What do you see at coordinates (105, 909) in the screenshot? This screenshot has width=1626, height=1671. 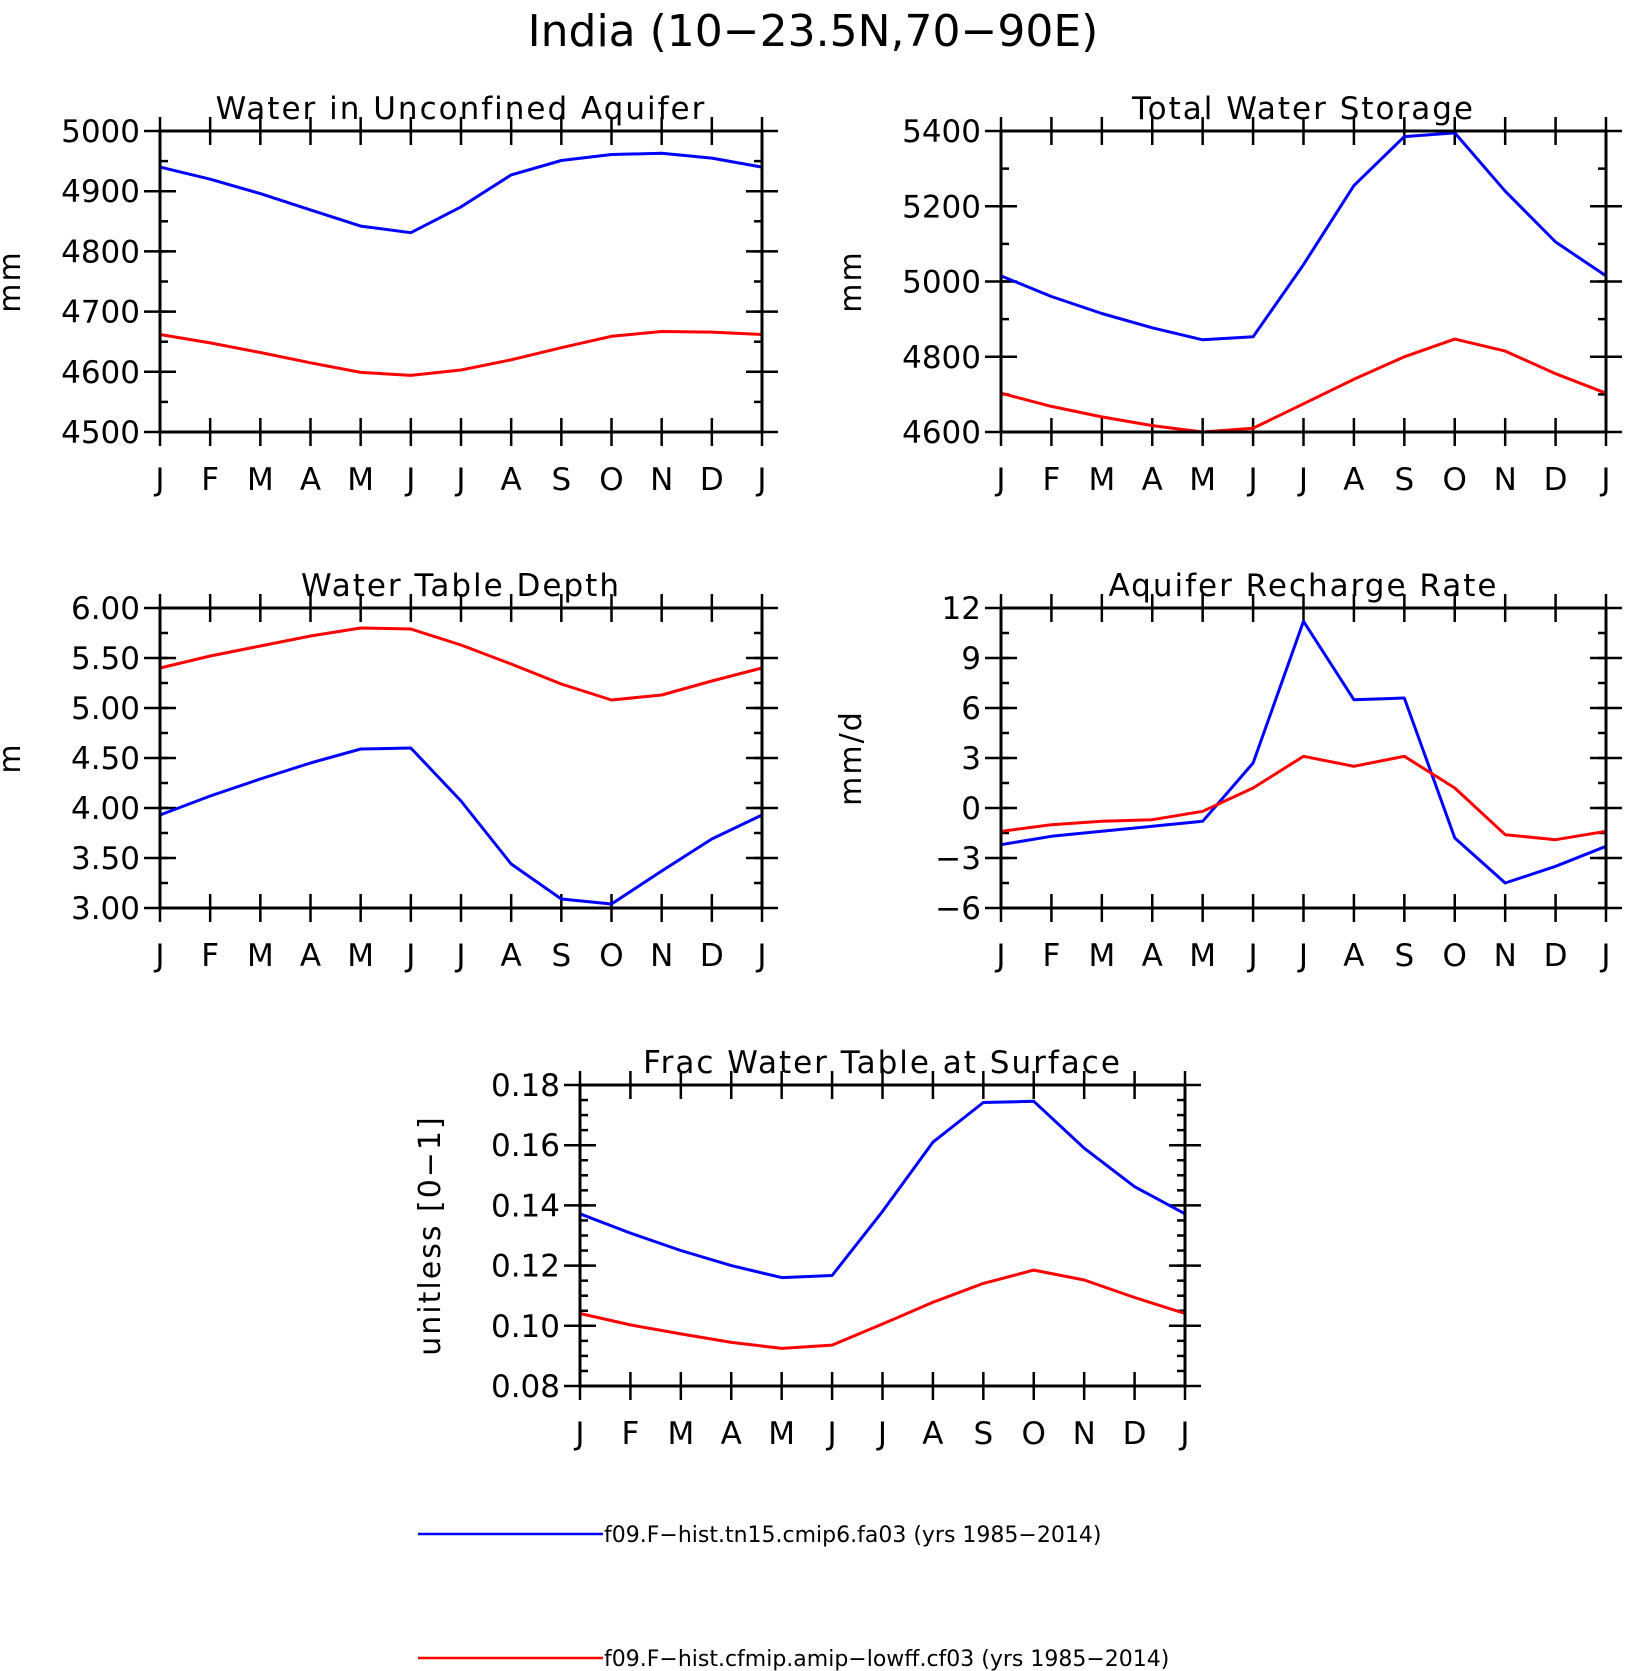 I see `y-tick-label: 3.00` at bounding box center [105, 909].